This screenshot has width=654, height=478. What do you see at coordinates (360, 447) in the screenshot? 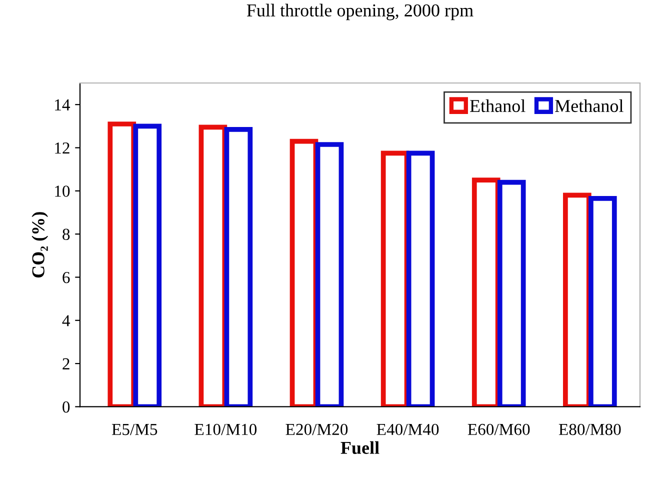
I see `x-axis-title: Fuell` at bounding box center [360, 447].